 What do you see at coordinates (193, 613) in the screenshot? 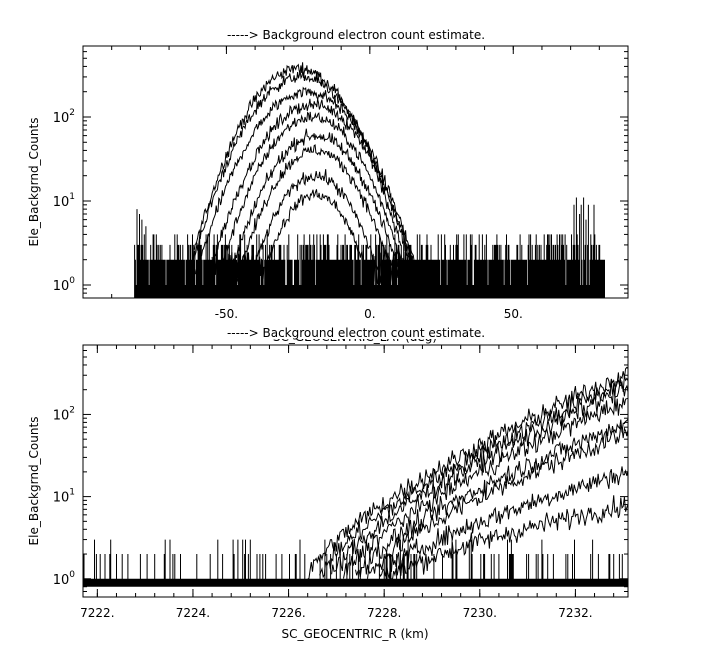
I see `bottom-chart-xtick-label: 7224.` at bounding box center [193, 613].